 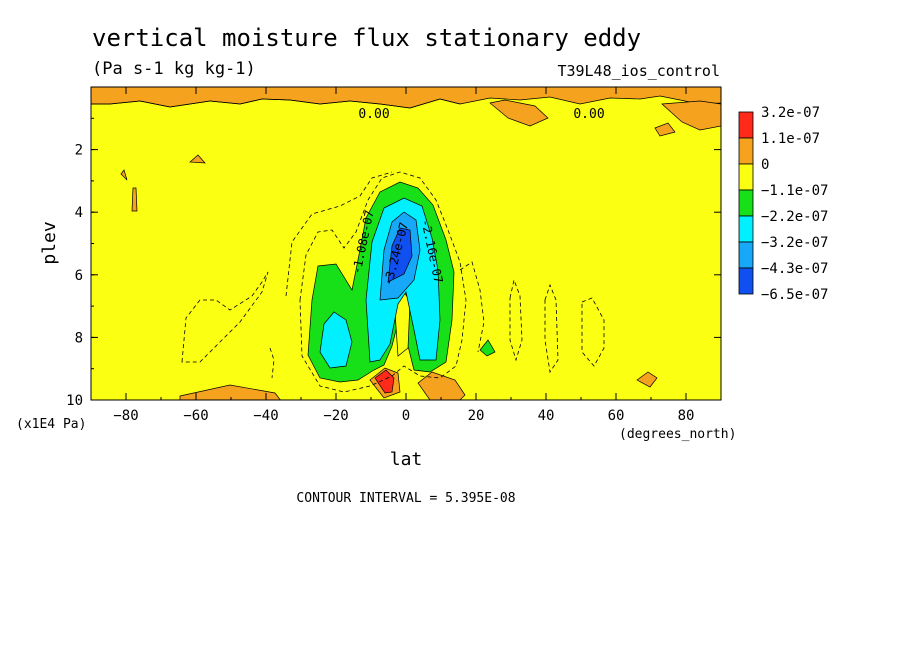 I want to click on legend-label: −6.5e-07, so click(x=794, y=295).